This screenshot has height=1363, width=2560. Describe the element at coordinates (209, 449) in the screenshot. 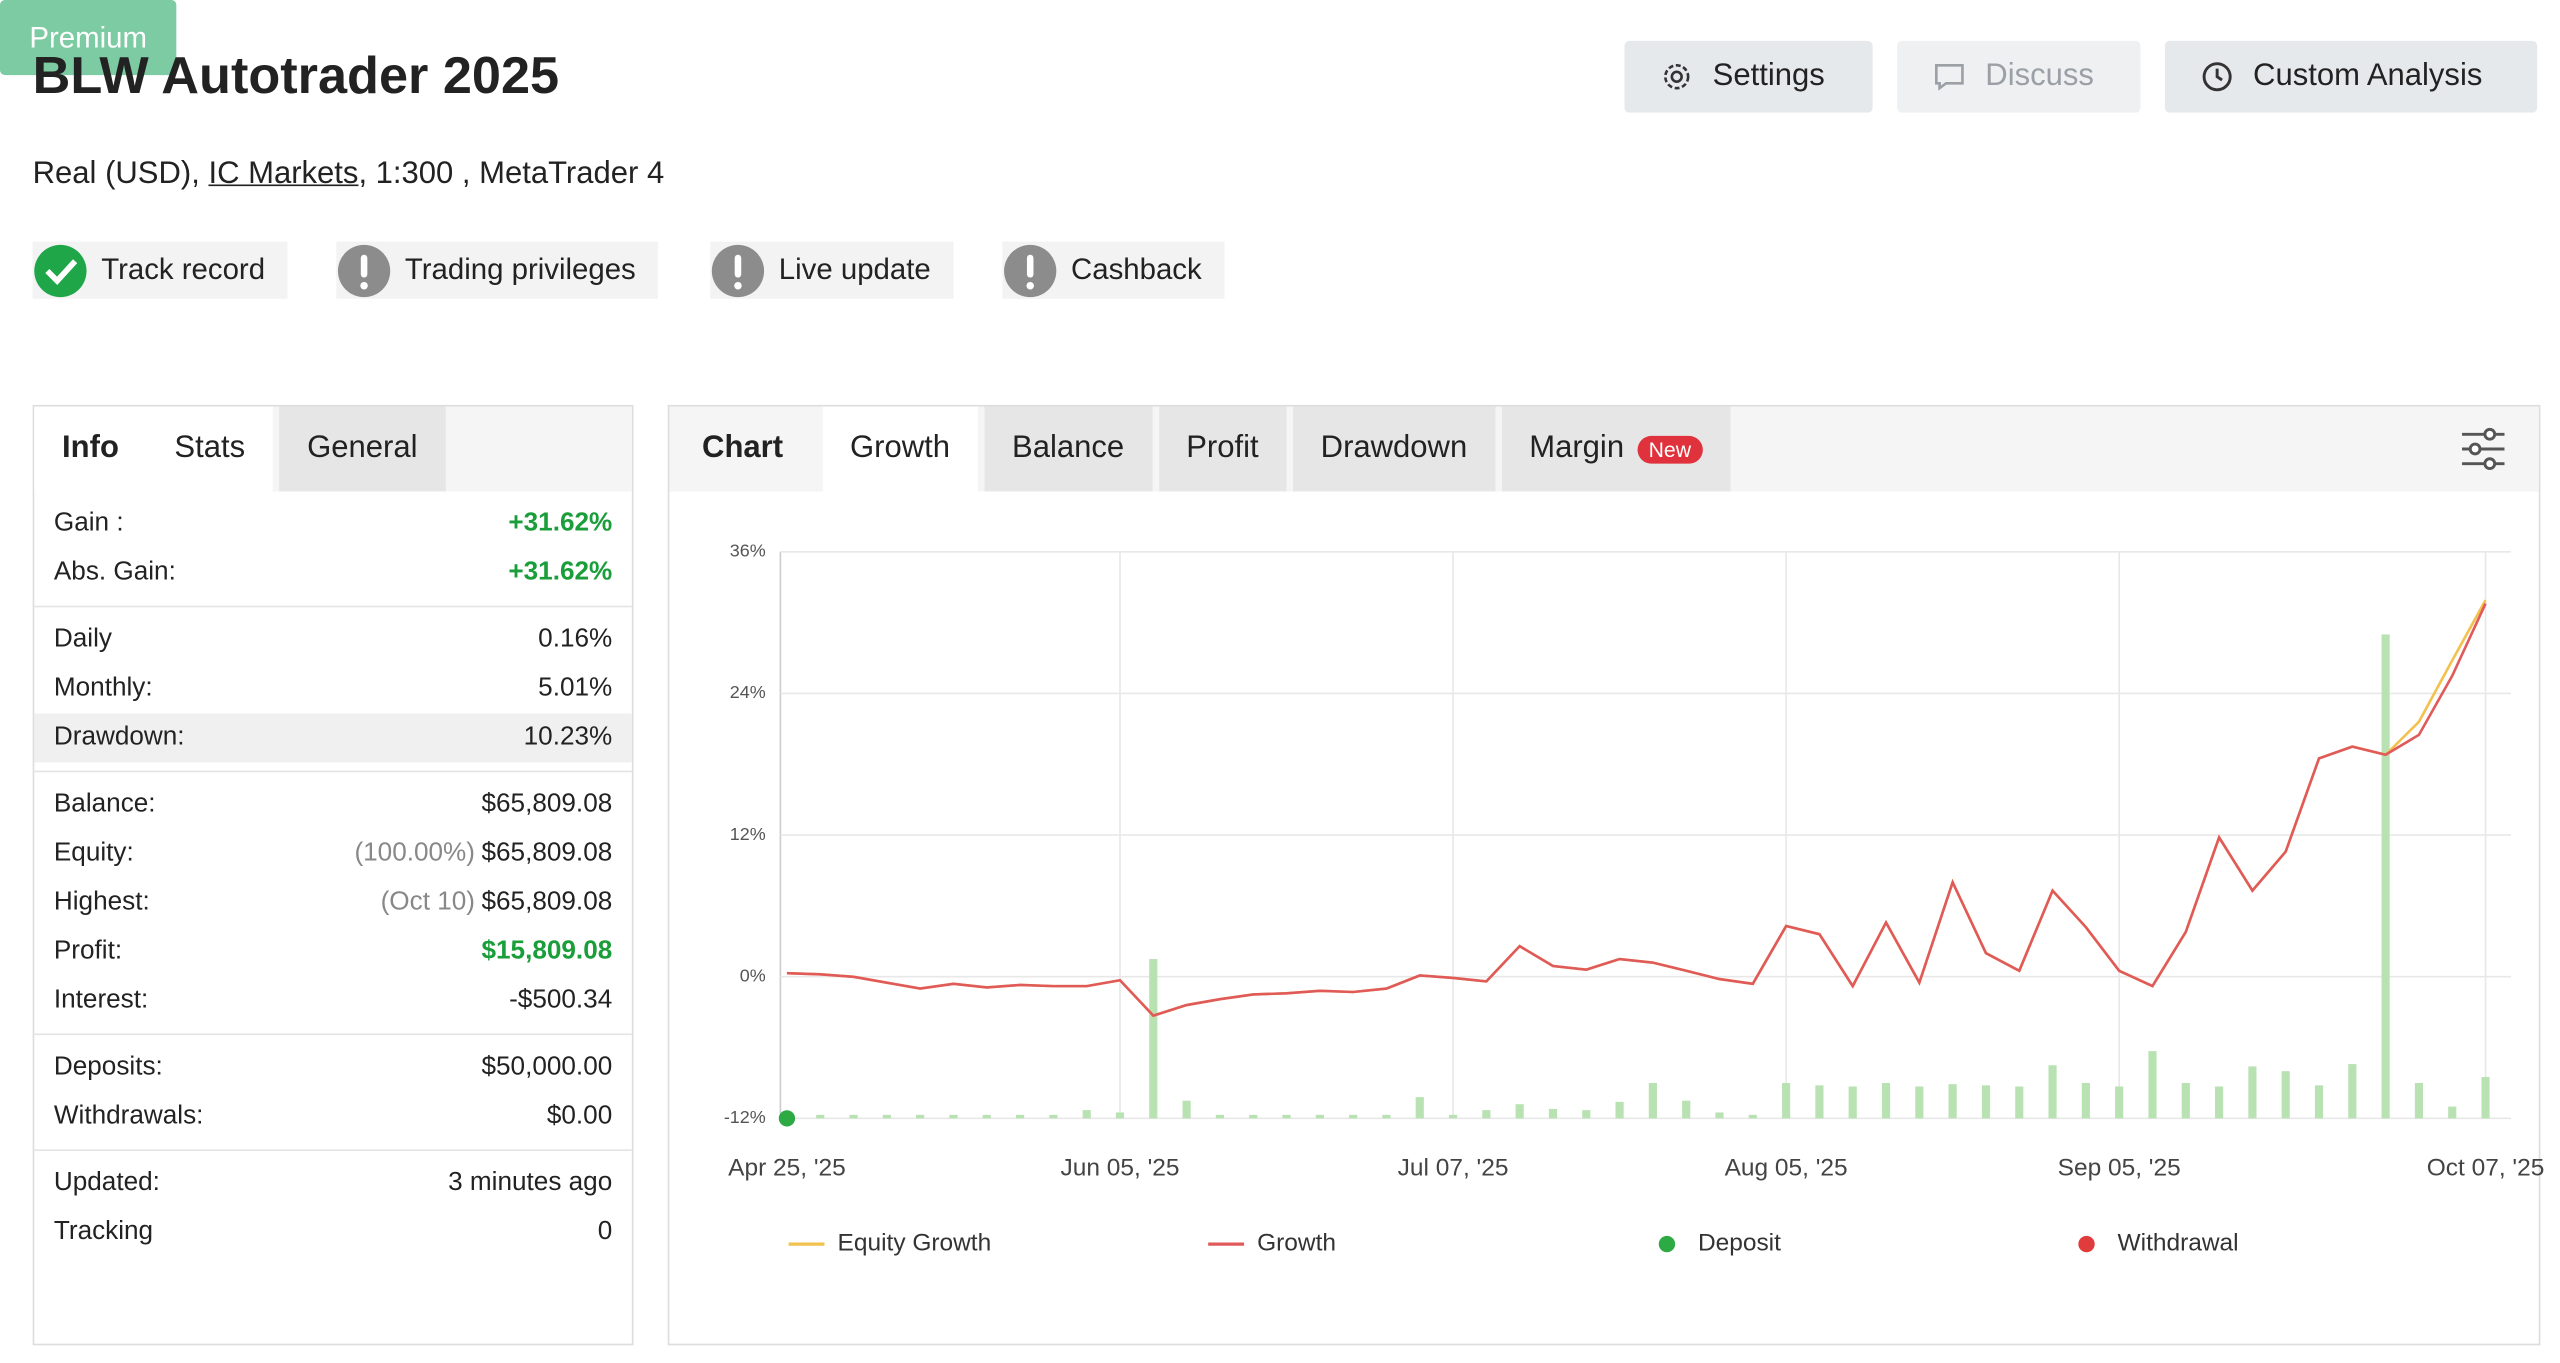

I see `tab: Stats` at that location.